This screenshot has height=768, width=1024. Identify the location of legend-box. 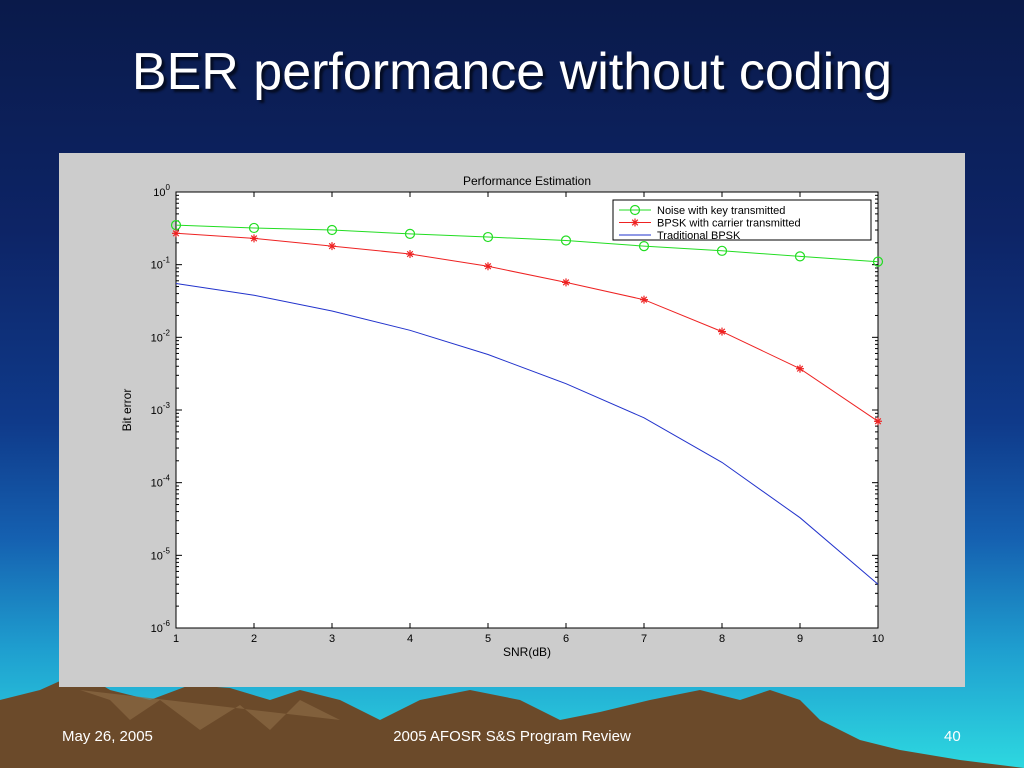
(742, 220).